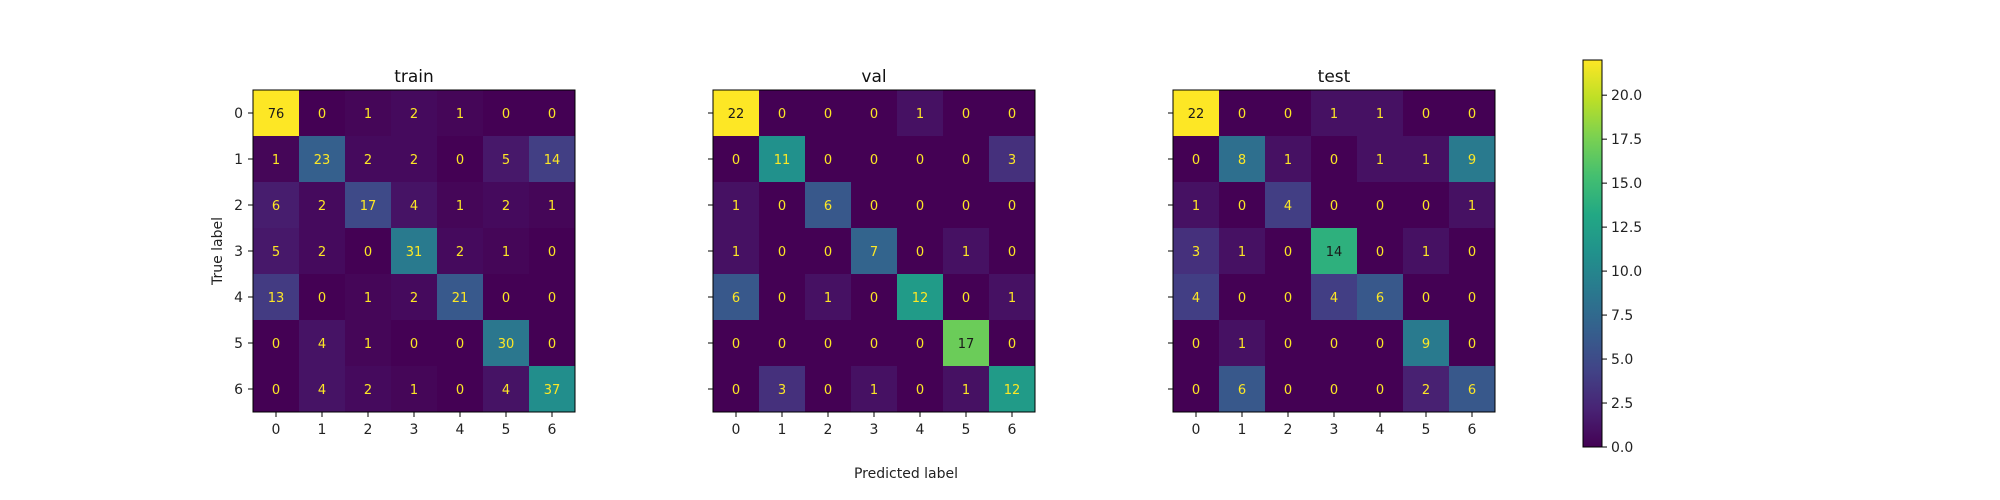  Describe the element at coordinates (1242, 160) in the screenshot. I see `cell-value-label: 8` at that location.